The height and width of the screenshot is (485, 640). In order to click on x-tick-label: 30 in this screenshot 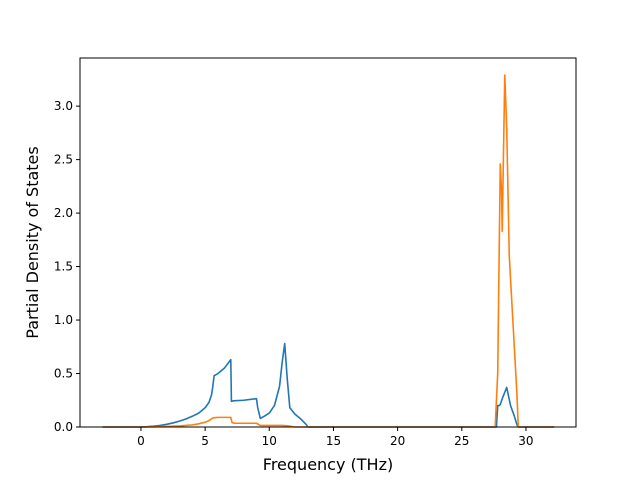, I will do `click(525, 441)`.